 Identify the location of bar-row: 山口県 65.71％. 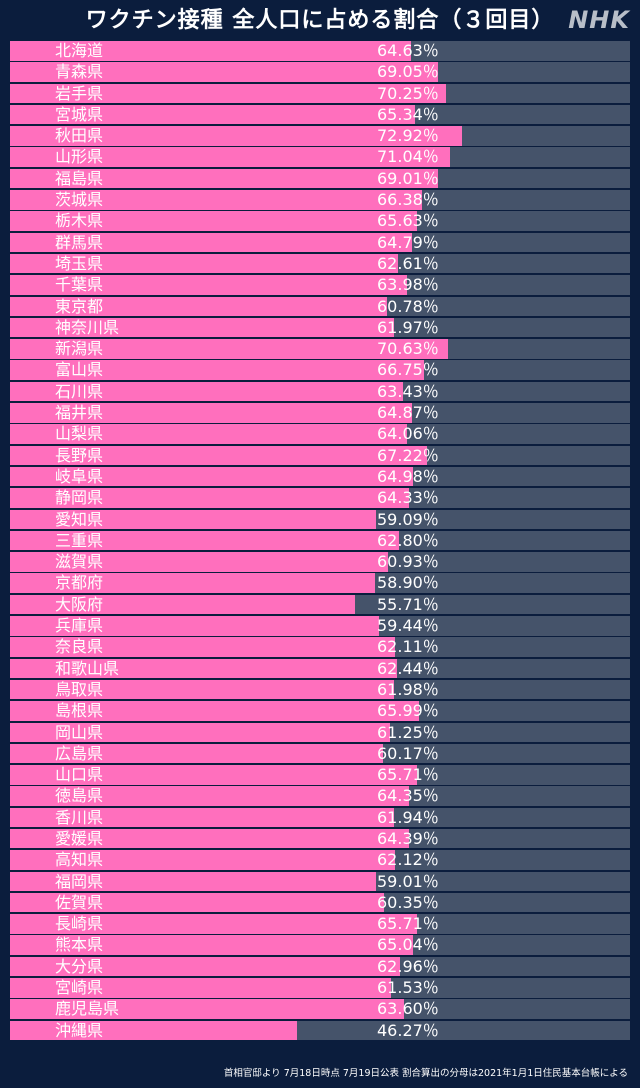
(320, 775).